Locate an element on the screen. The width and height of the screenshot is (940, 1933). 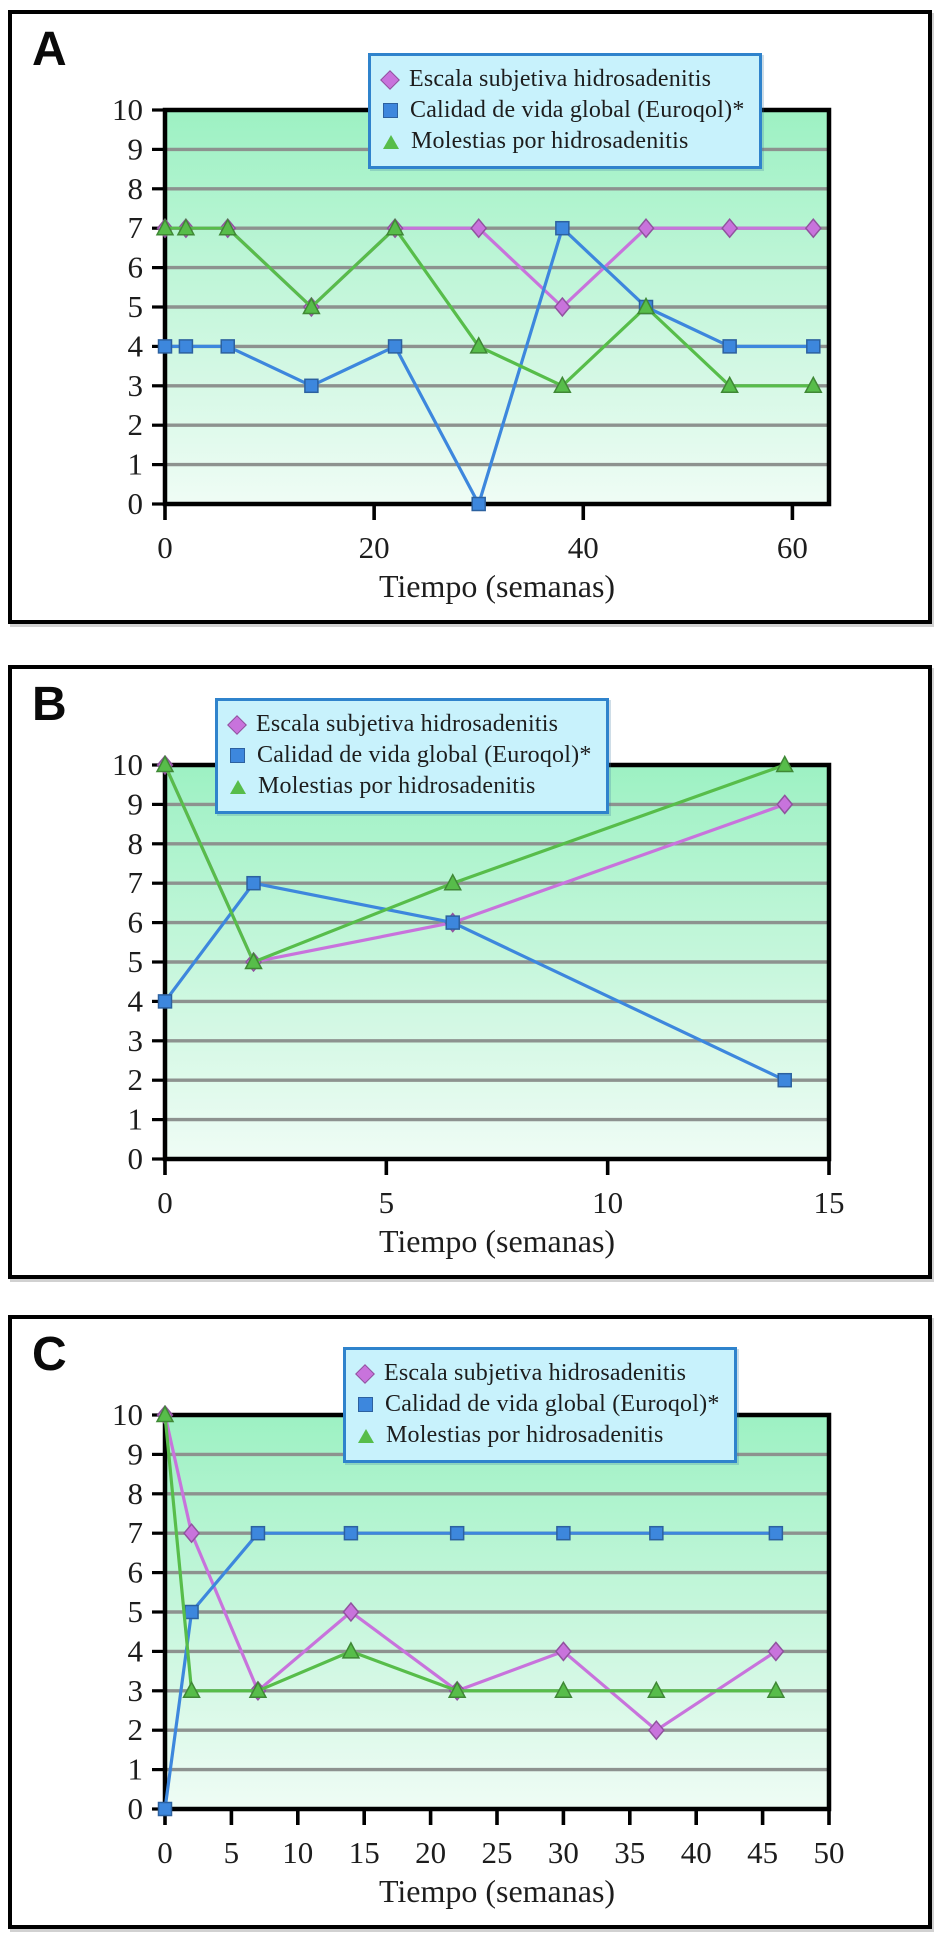
y-tick-label: 0 is located at coordinates (136, 1808).